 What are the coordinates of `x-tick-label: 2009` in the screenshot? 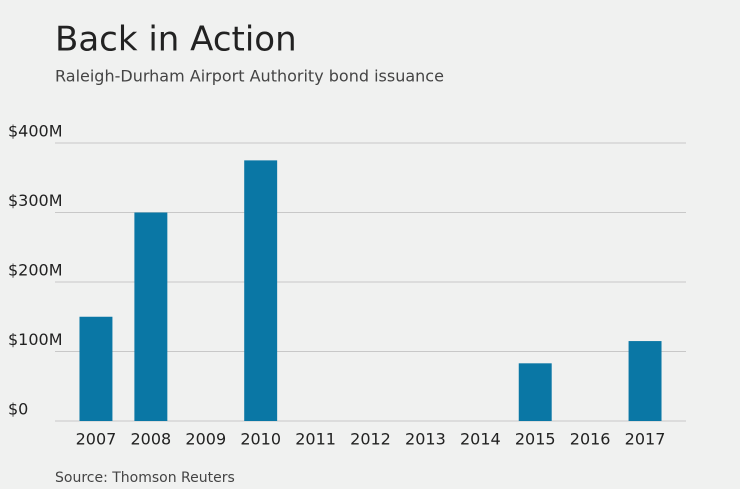 It's located at (205, 439).